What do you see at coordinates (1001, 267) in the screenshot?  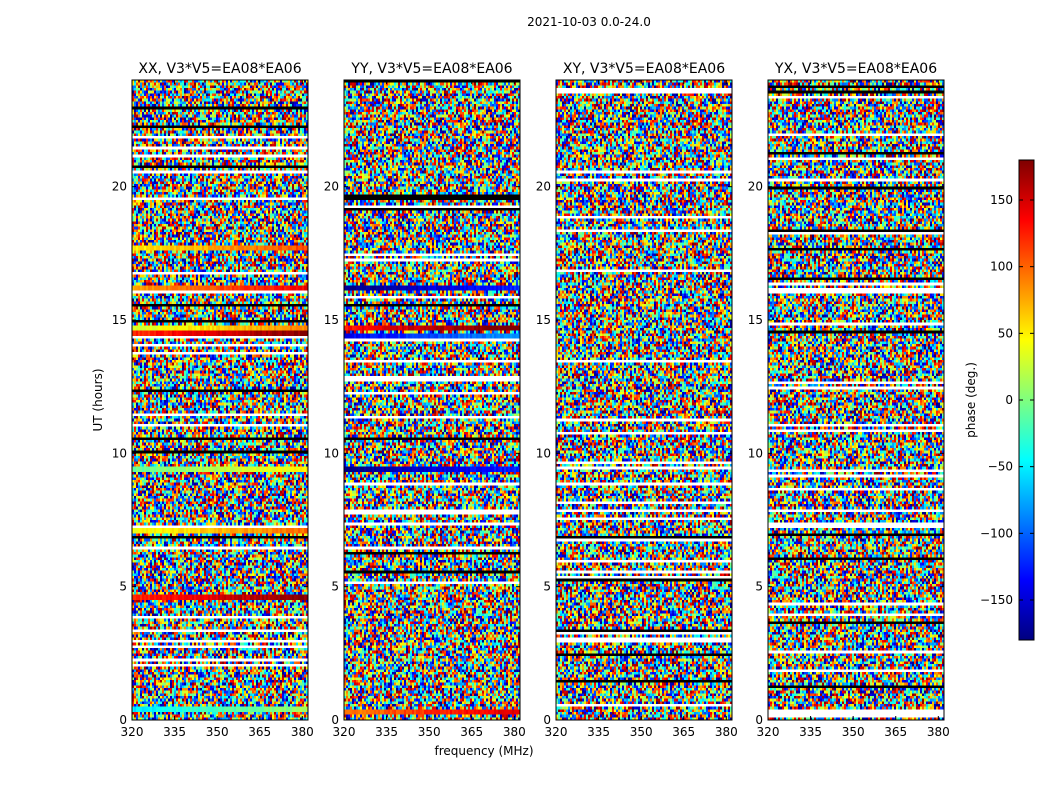 I see `colorbar-tick-label: 100` at bounding box center [1001, 267].